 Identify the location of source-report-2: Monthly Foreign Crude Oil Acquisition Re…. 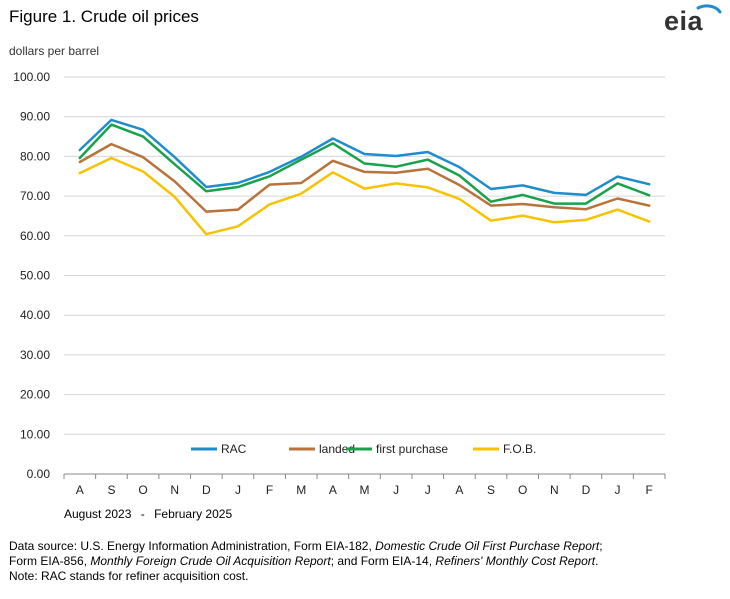
(210, 561).